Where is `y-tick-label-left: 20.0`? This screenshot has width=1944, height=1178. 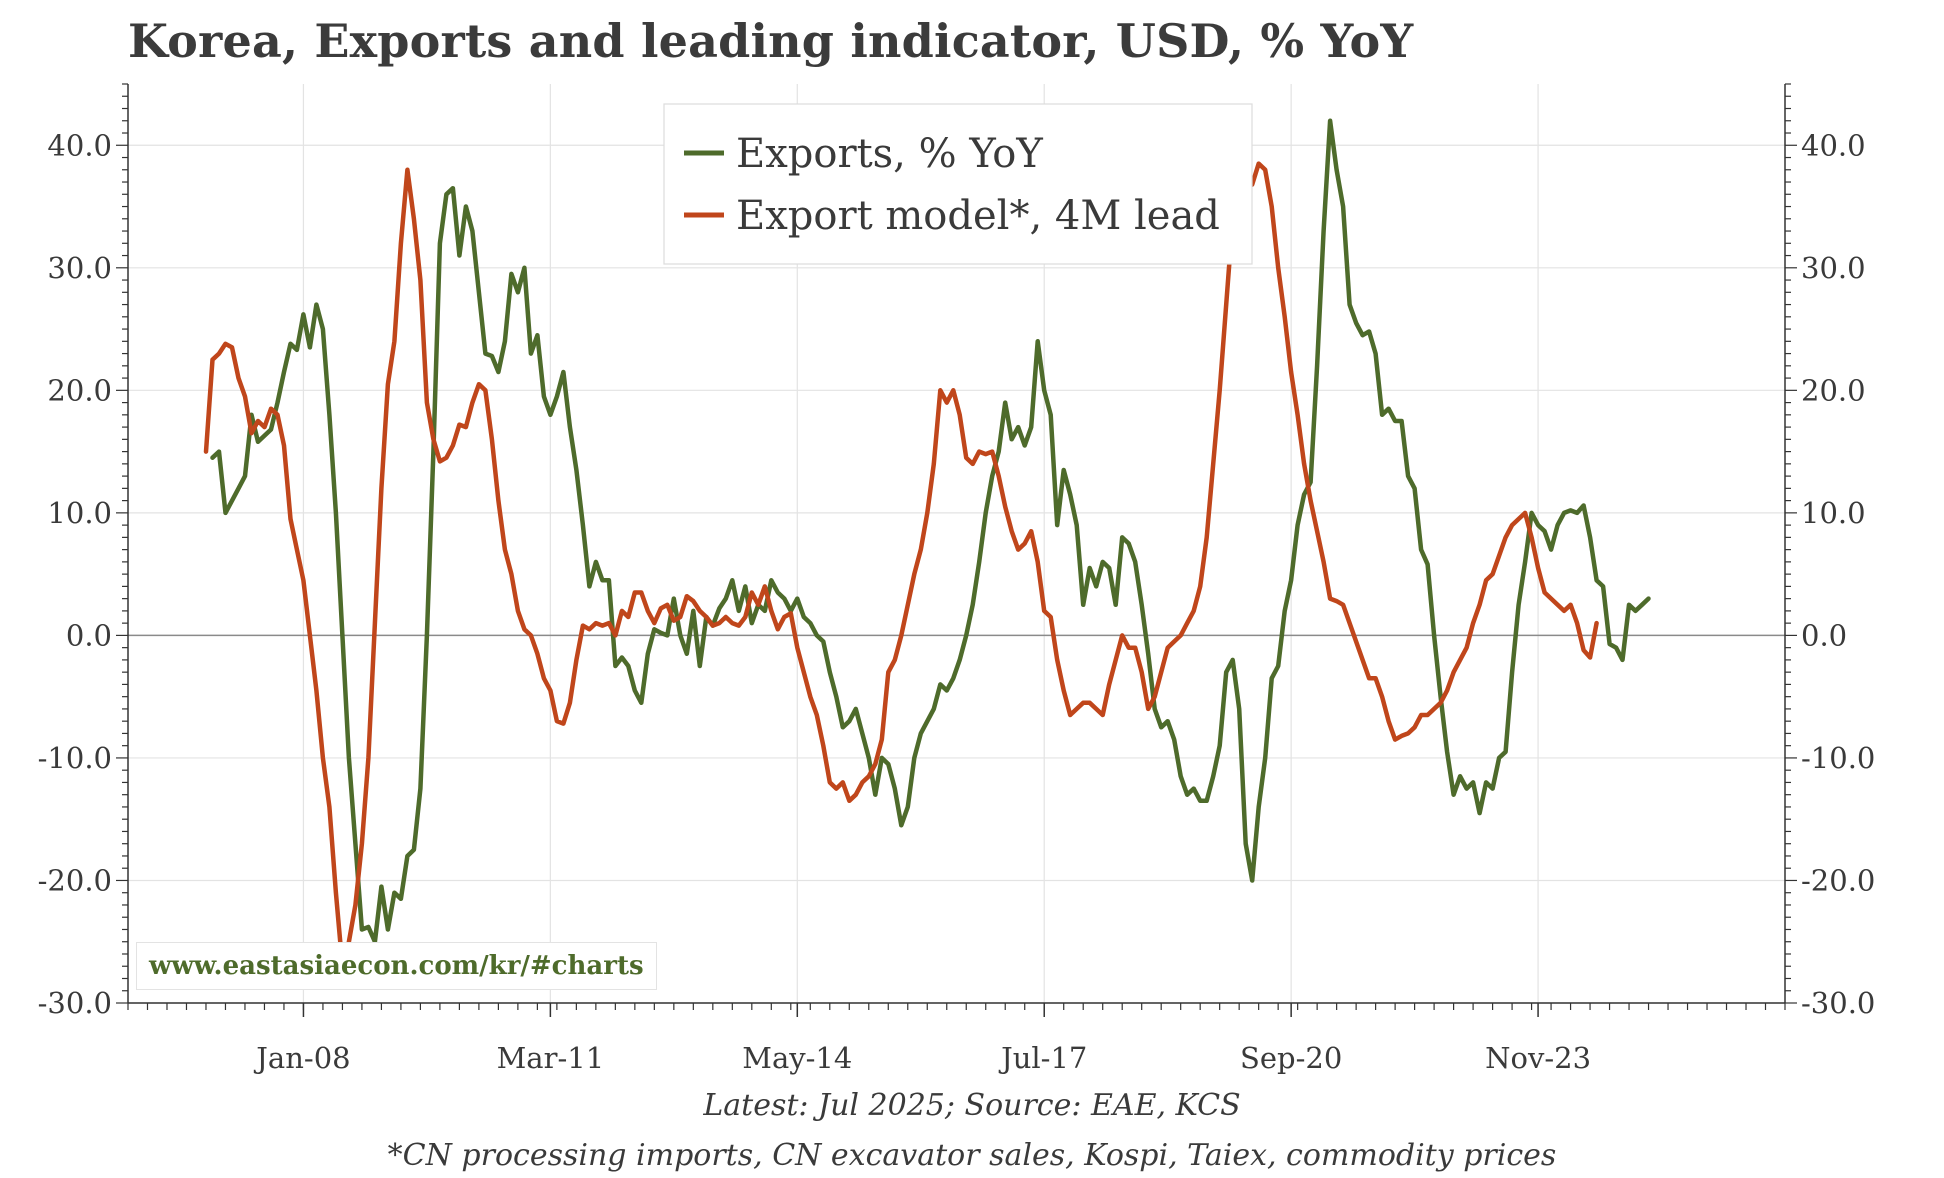 y-tick-label-left: 20.0 is located at coordinates (79, 390).